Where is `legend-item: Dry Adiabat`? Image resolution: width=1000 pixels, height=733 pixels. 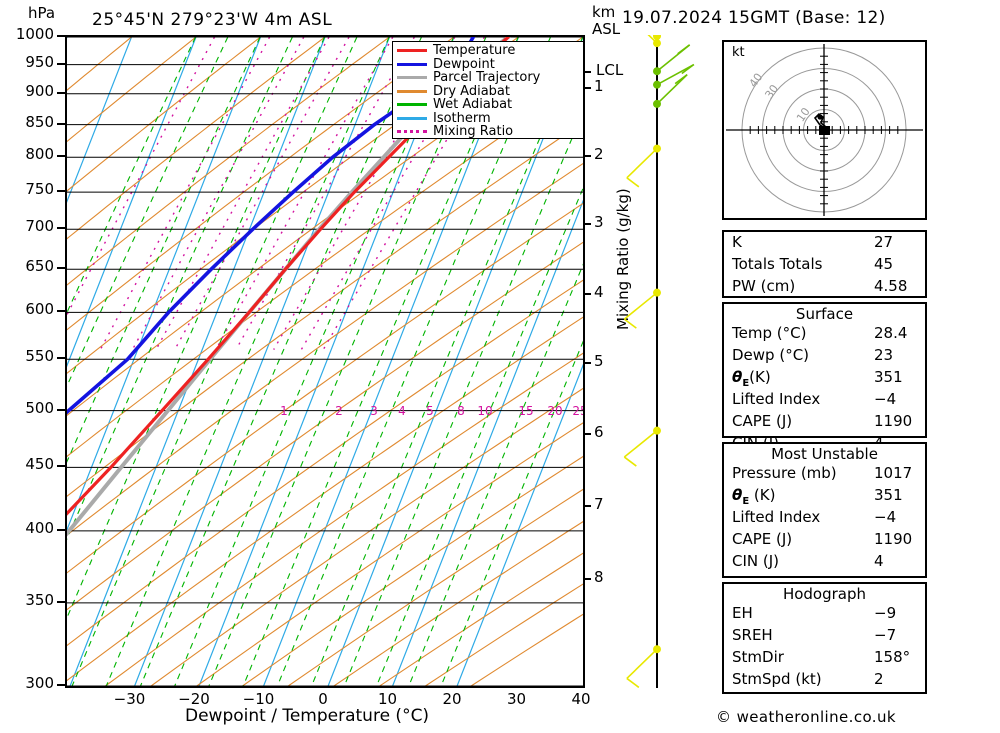 legend-item: Dry Adiabat is located at coordinates (488, 92).